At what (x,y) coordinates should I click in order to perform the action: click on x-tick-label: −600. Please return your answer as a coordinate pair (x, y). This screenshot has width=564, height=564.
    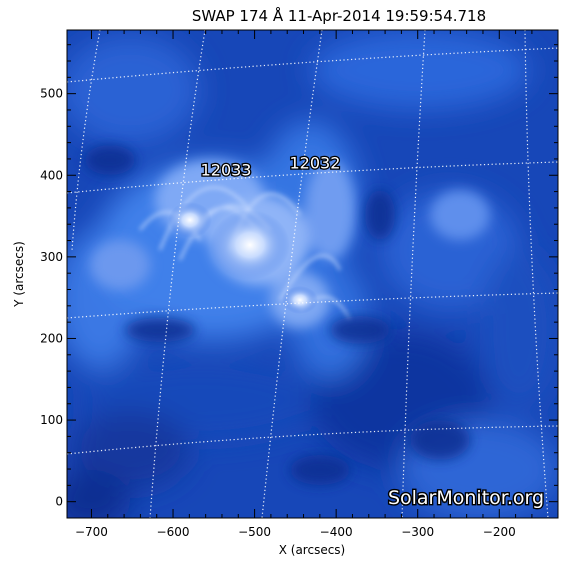
    Looking at the image, I should click on (173, 532).